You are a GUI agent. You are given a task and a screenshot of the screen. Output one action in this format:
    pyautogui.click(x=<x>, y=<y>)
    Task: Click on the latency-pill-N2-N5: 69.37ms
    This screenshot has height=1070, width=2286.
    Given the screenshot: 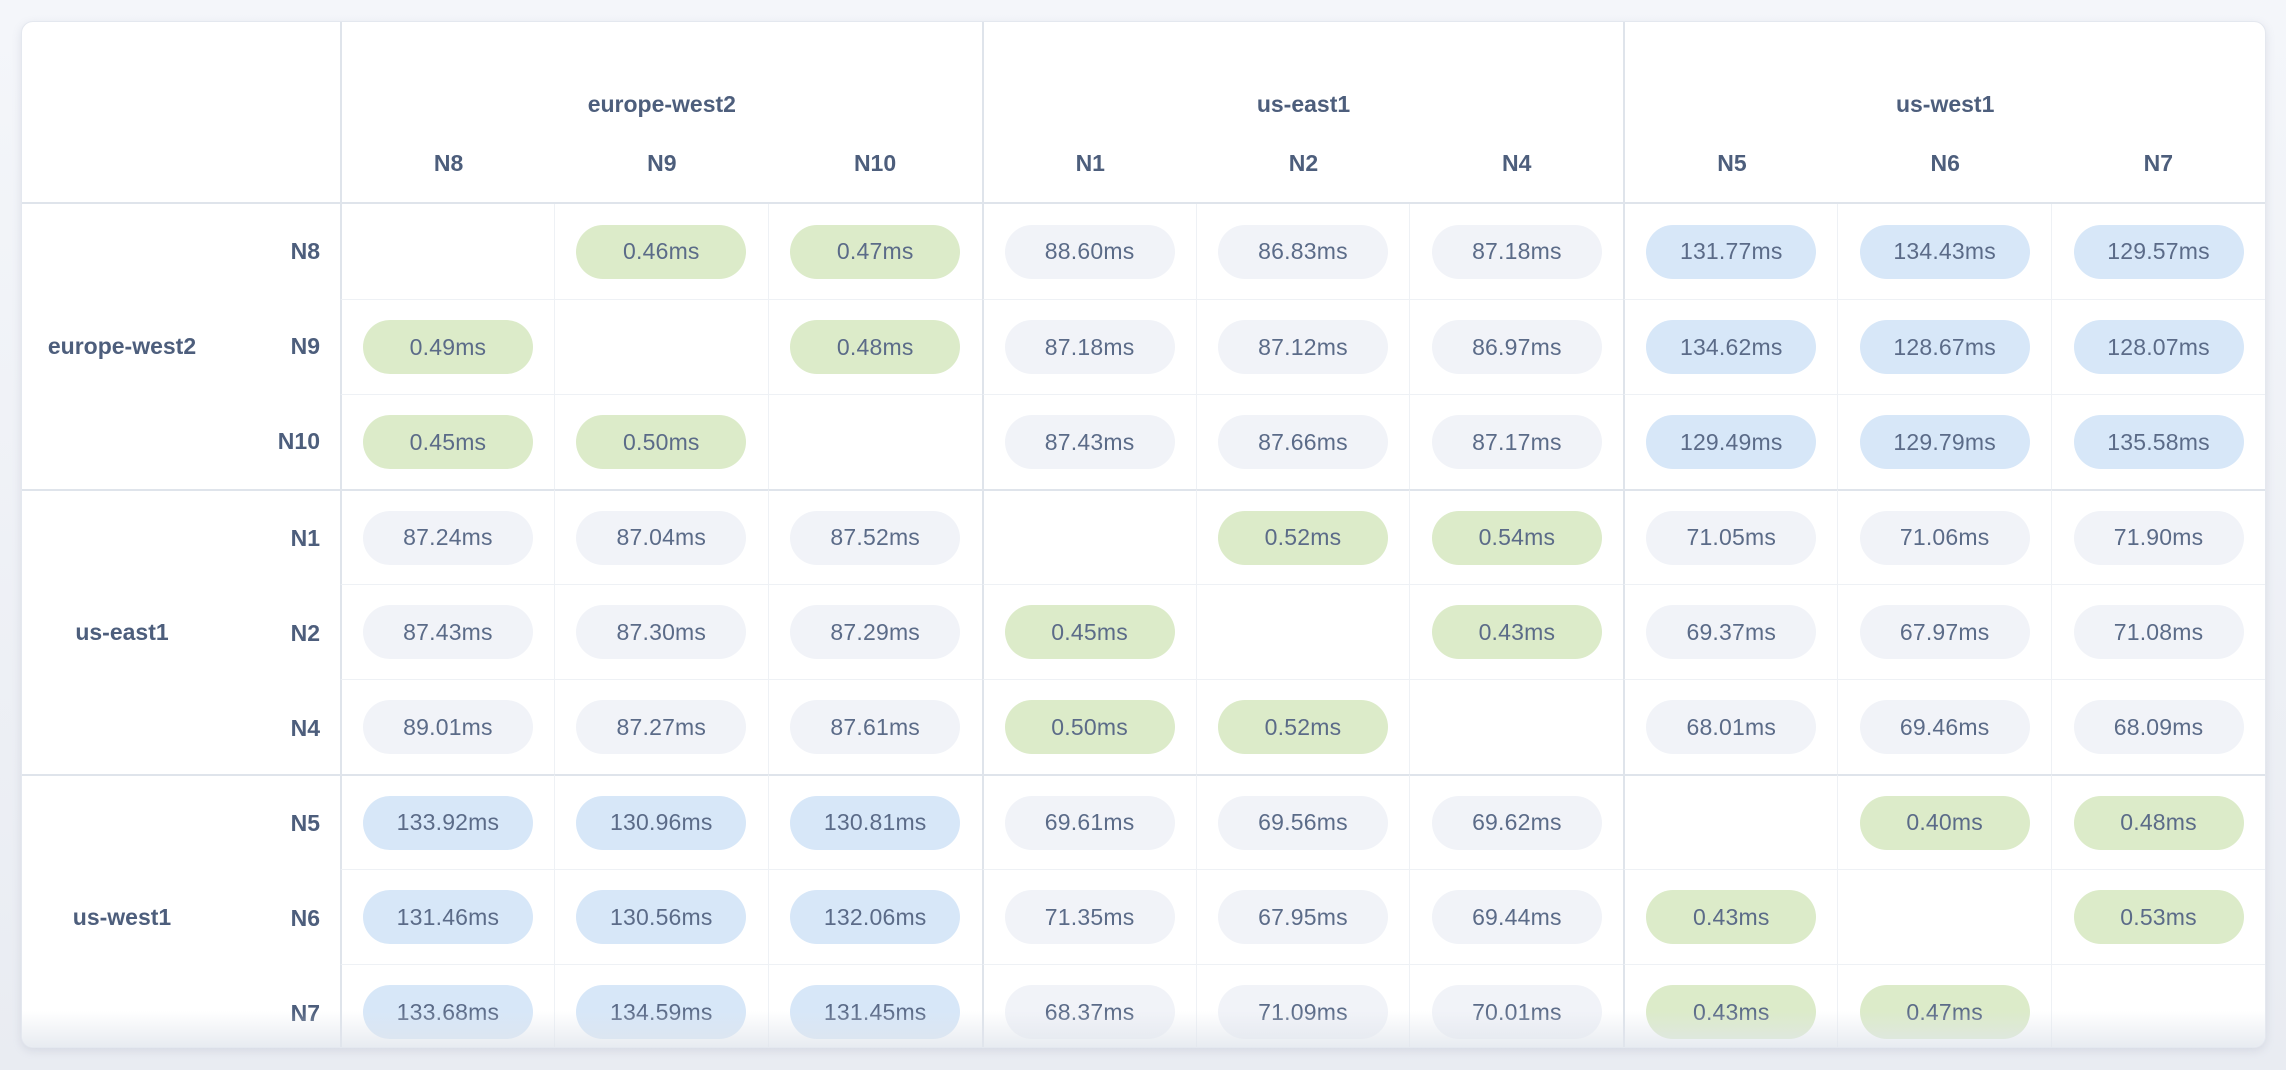 What is the action you would take?
    pyautogui.click(x=1731, y=632)
    